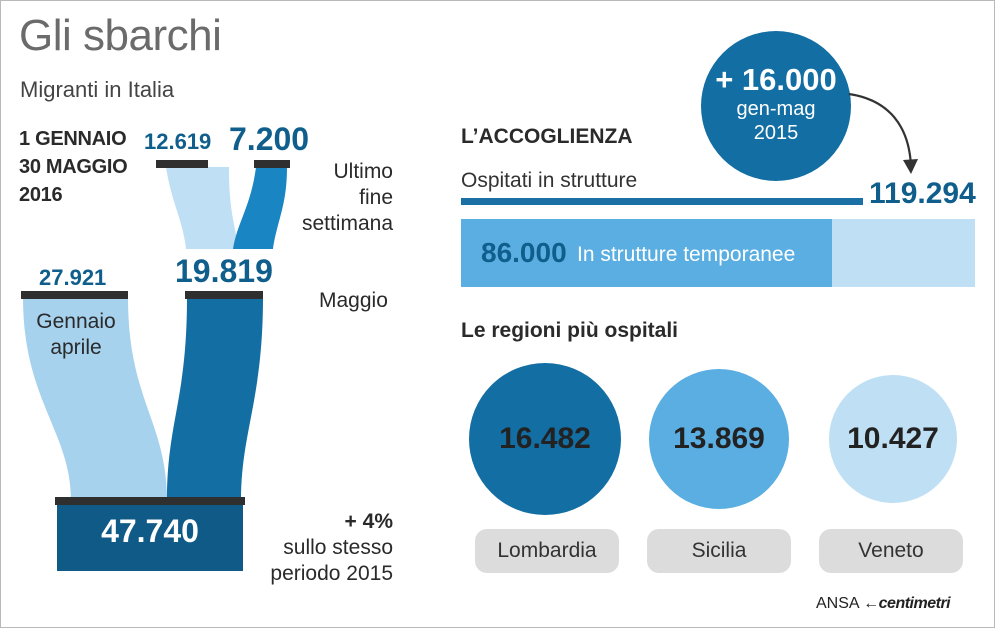 The image size is (995, 628). Describe the element at coordinates (837, 603) in the screenshot. I see `credit-agency: ANSA` at that location.